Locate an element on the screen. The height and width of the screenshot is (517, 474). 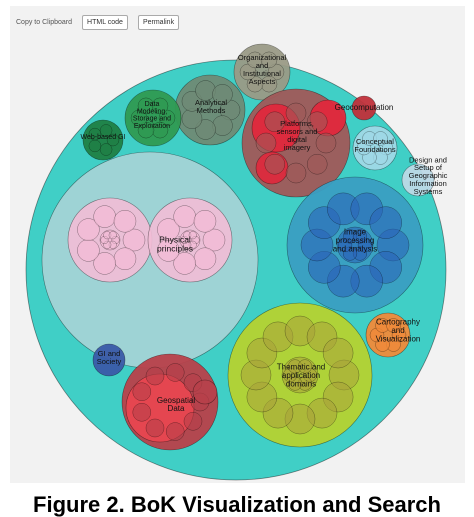
toolbar: Copy to Clipboard HTML code Permalink is located at coordinates (98, 22).